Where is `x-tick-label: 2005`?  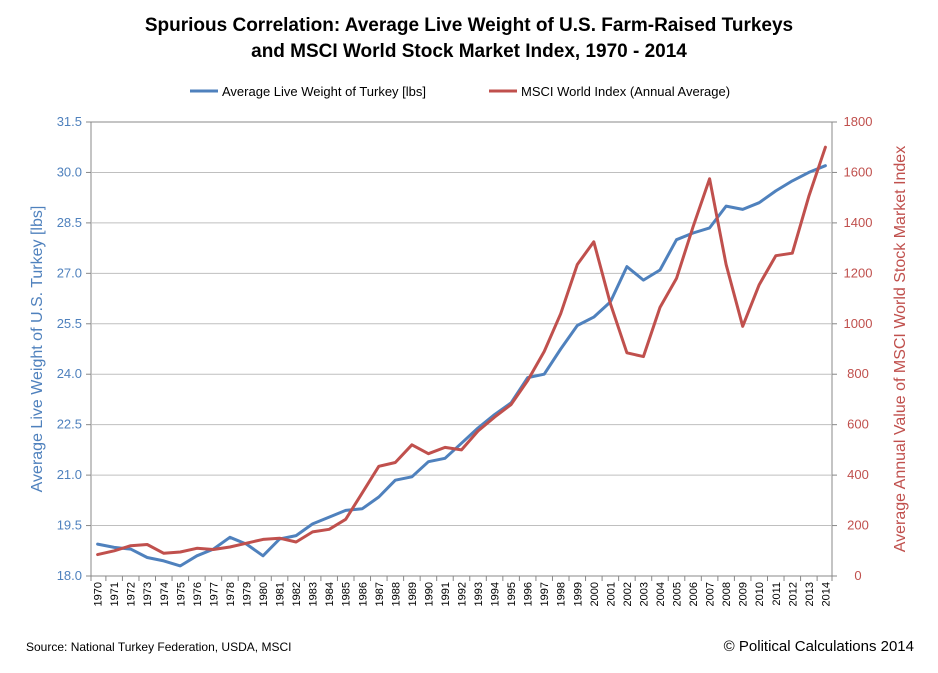 x-tick-label: 2005 is located at coordinates (678, 594).